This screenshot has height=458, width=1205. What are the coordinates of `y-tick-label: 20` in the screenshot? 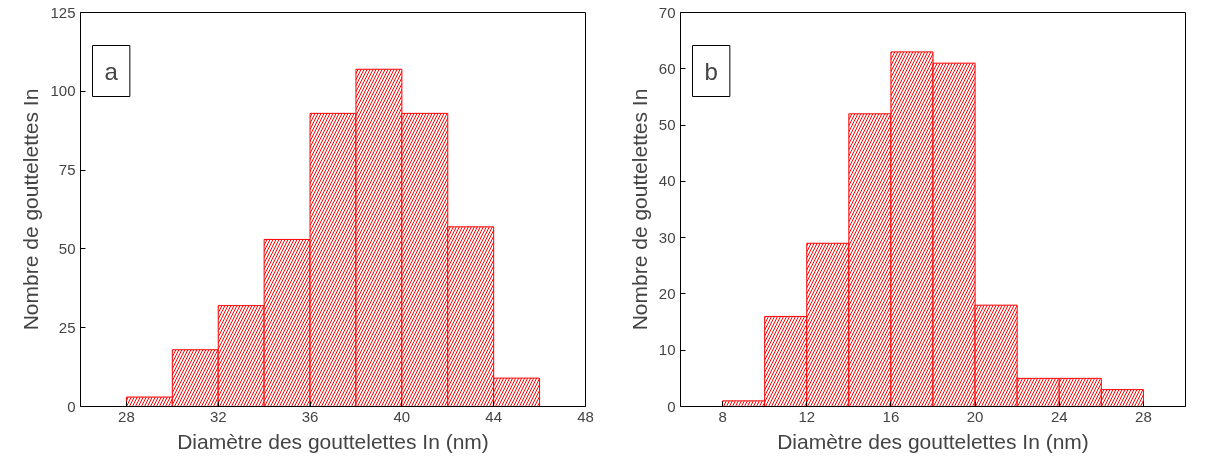 It's located at (667, 293).